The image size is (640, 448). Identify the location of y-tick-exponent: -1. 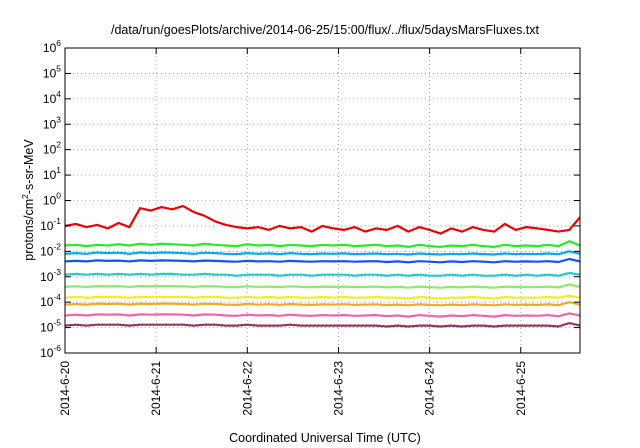
(57, 221).